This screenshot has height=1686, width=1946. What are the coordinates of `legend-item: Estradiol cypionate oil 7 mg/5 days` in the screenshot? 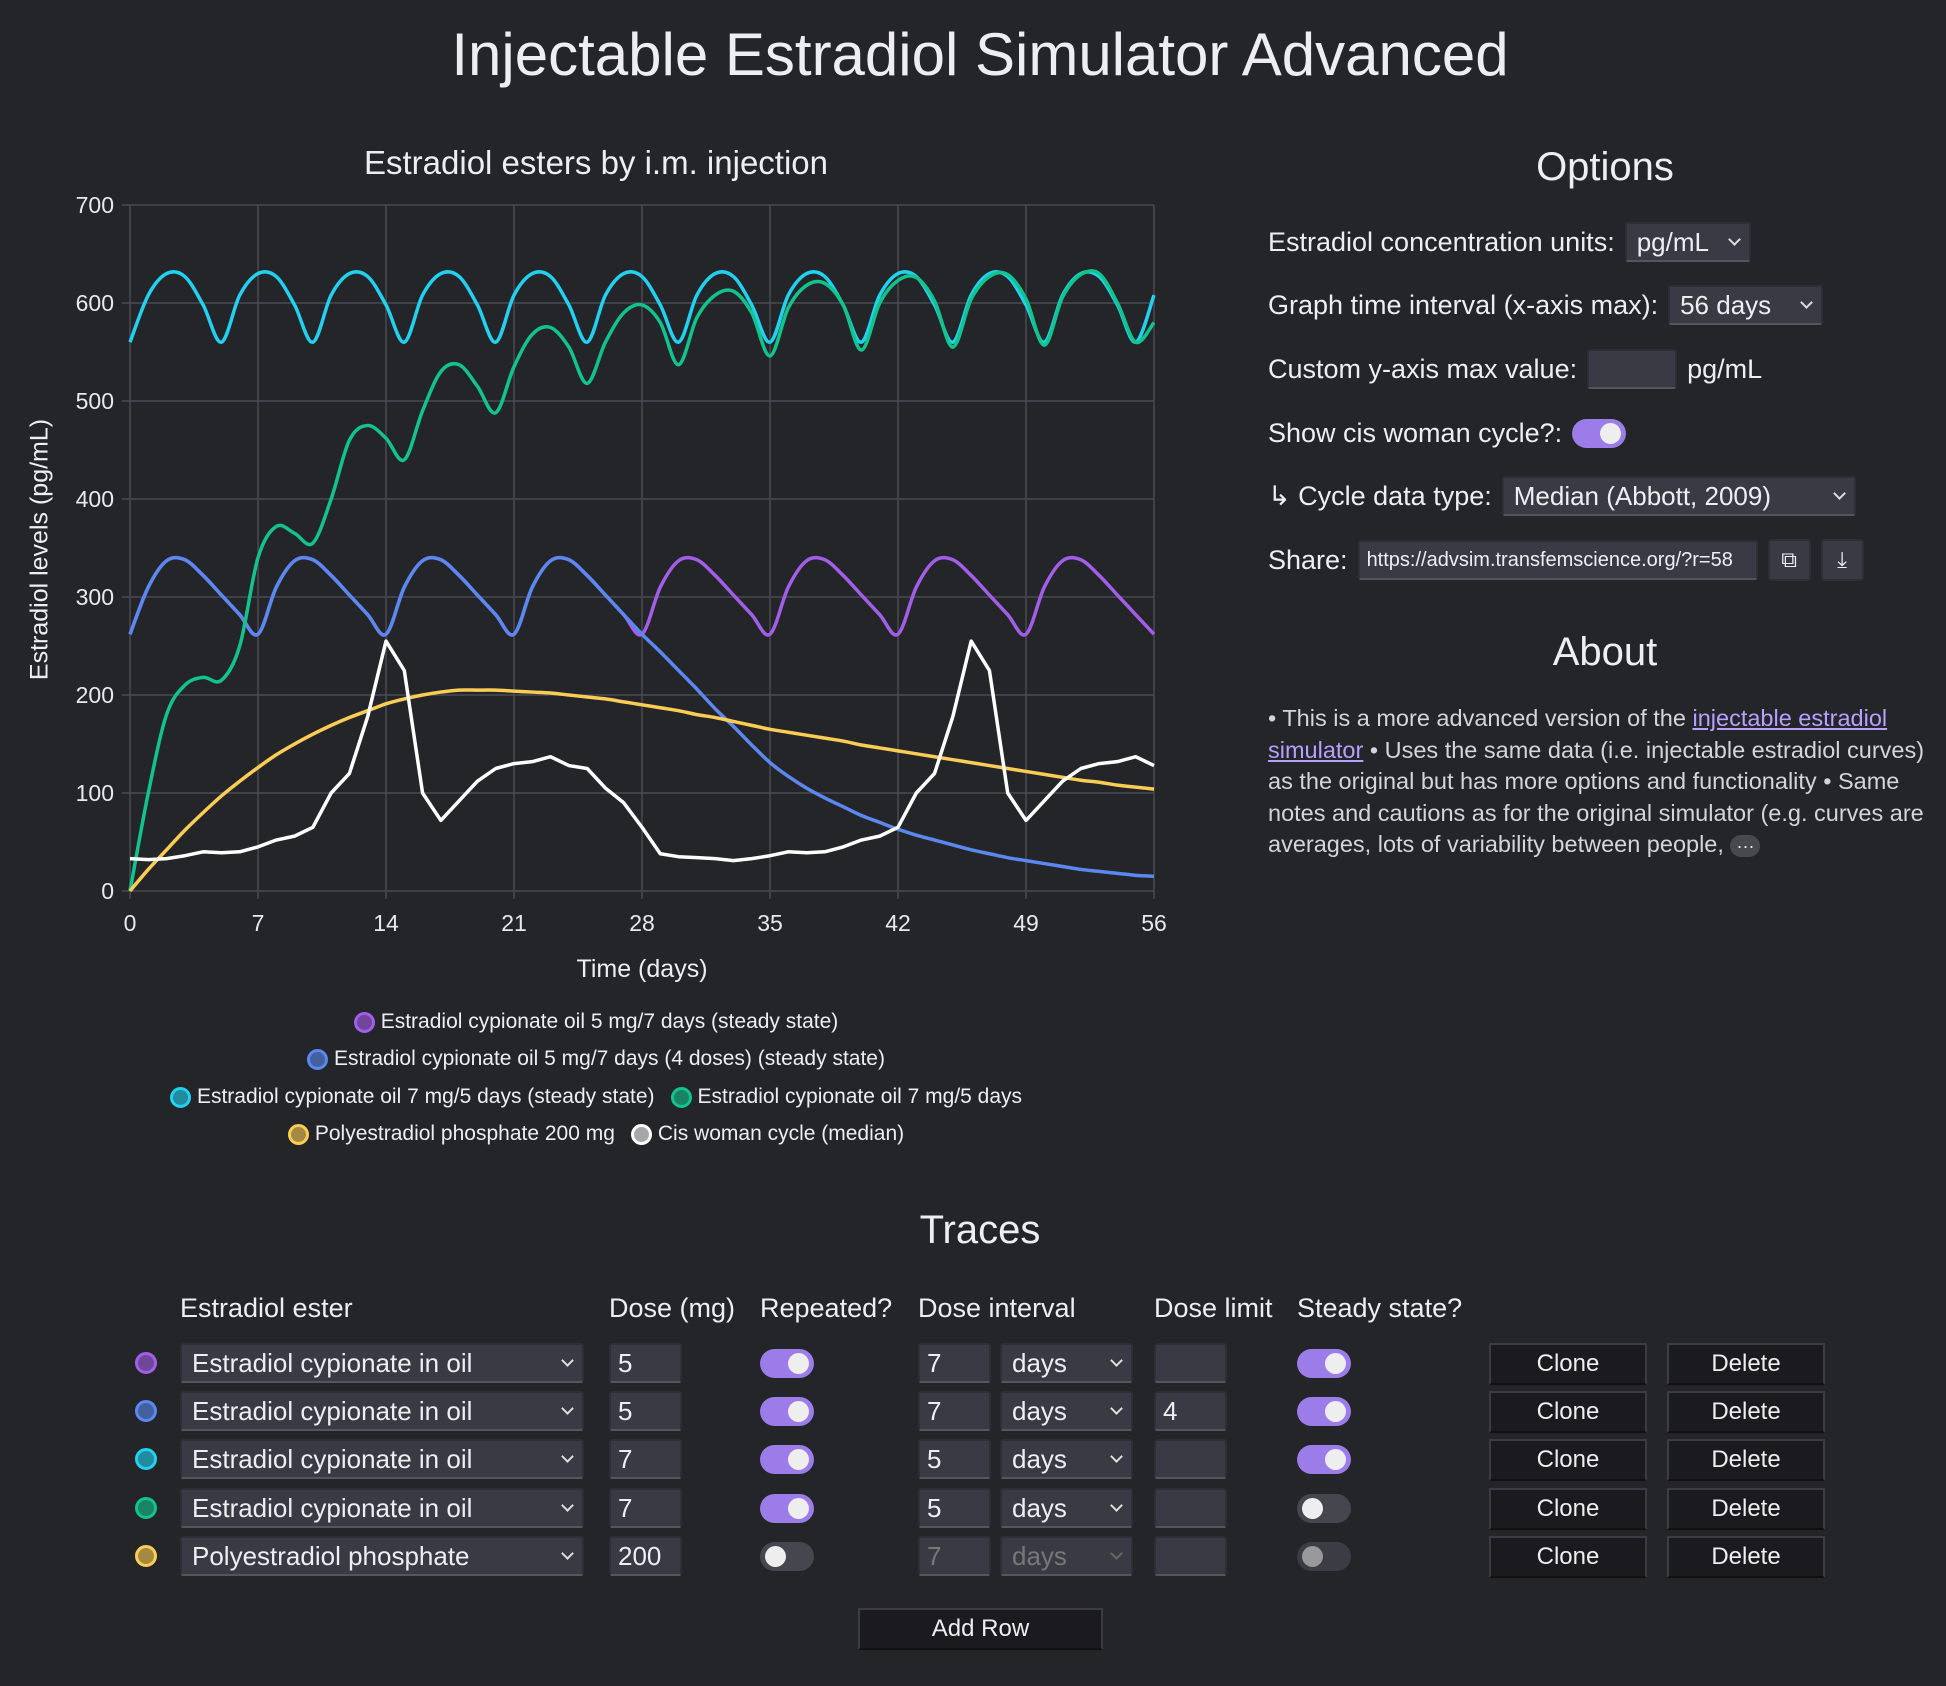 It's located at (846, 1097).